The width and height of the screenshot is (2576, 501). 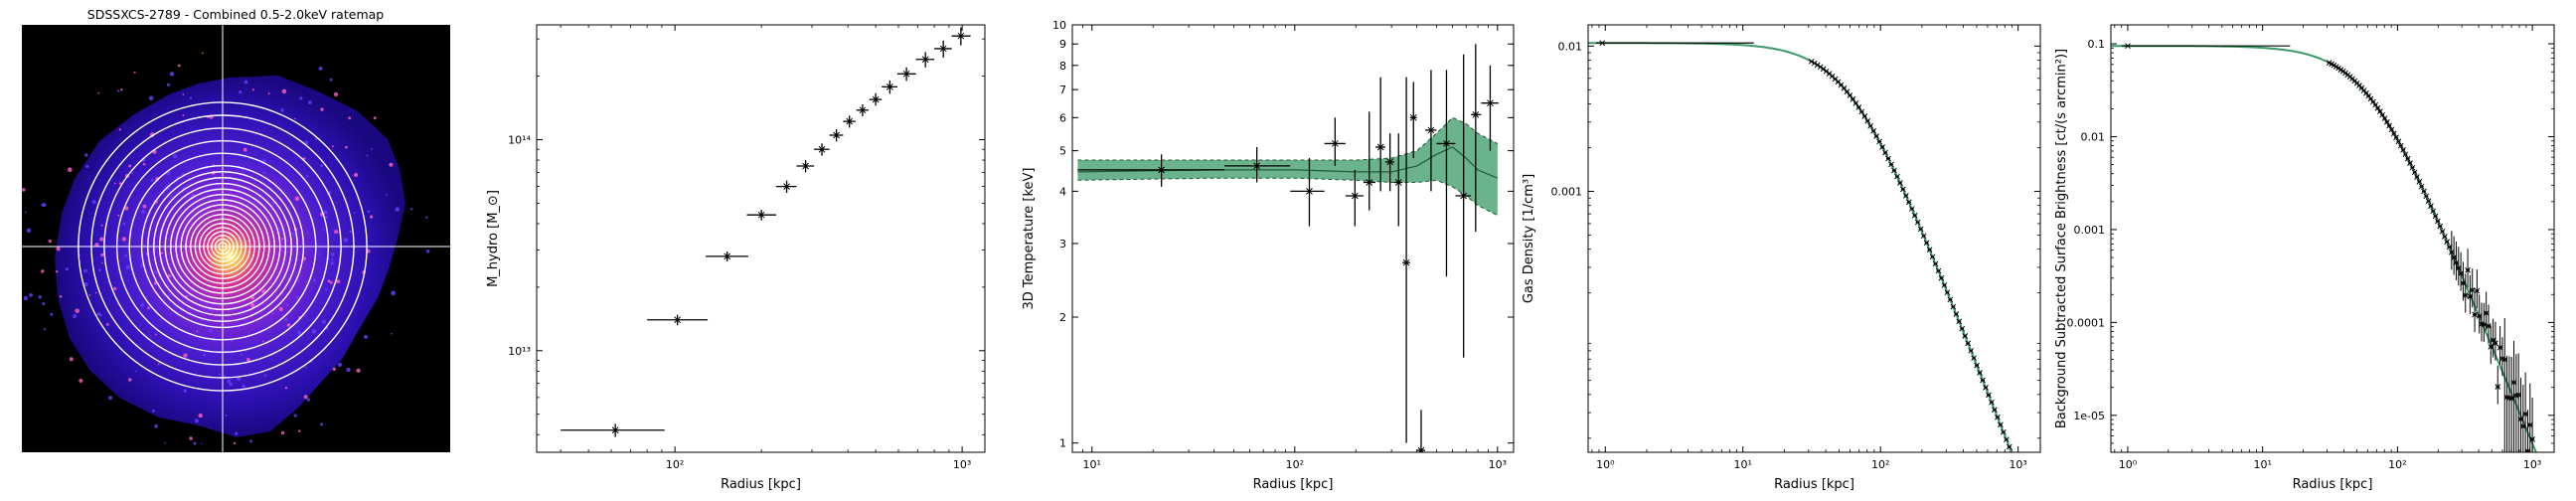 What do you see at coordinates (1062, 90) in the screenshot?
I see `y-tick-label: 7` at bounding box center [1062, 90].